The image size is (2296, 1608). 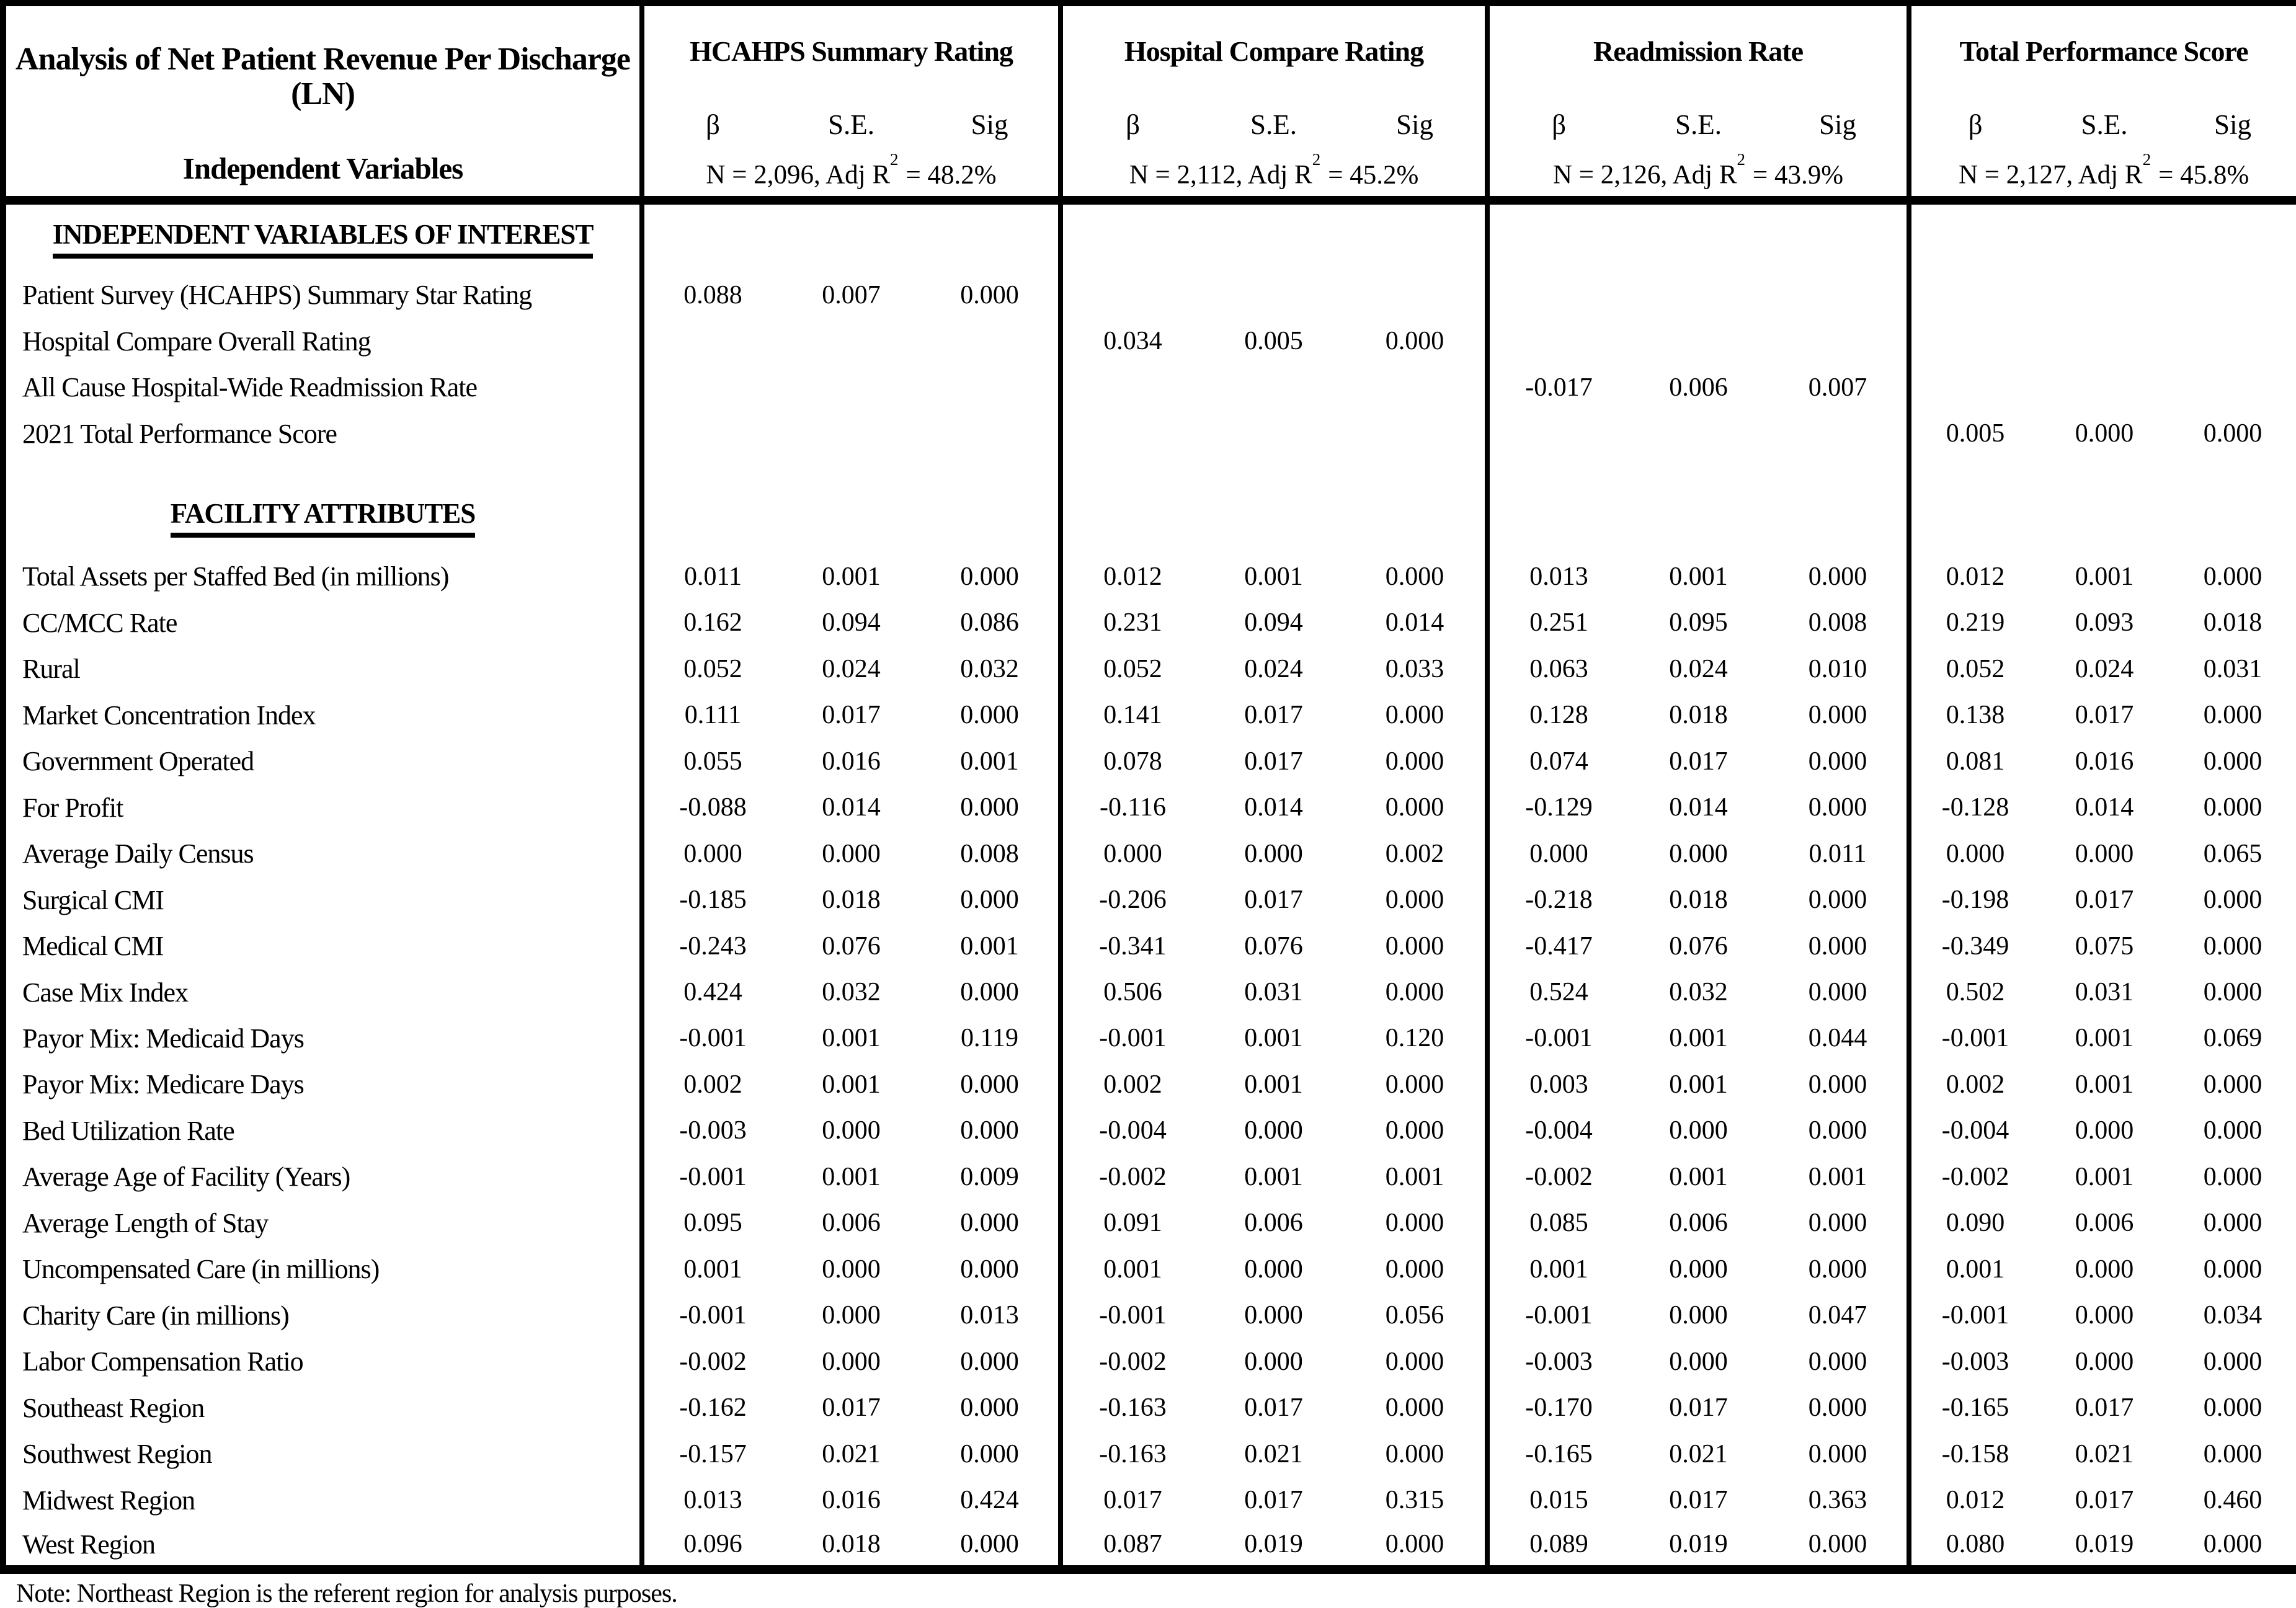 I want to click on cell-sig: 0.009, so click(x=989, y=1176).